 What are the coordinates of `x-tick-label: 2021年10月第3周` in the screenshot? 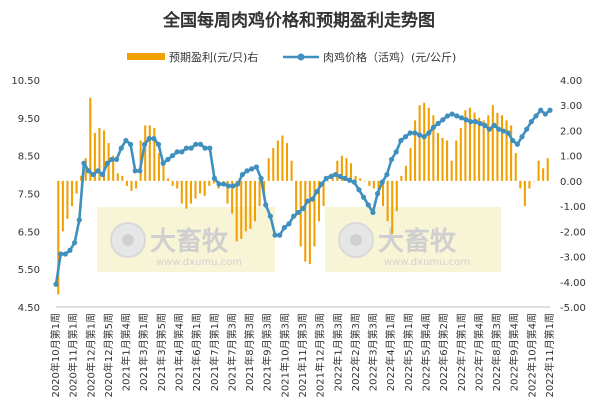 It's located at (284, 355).